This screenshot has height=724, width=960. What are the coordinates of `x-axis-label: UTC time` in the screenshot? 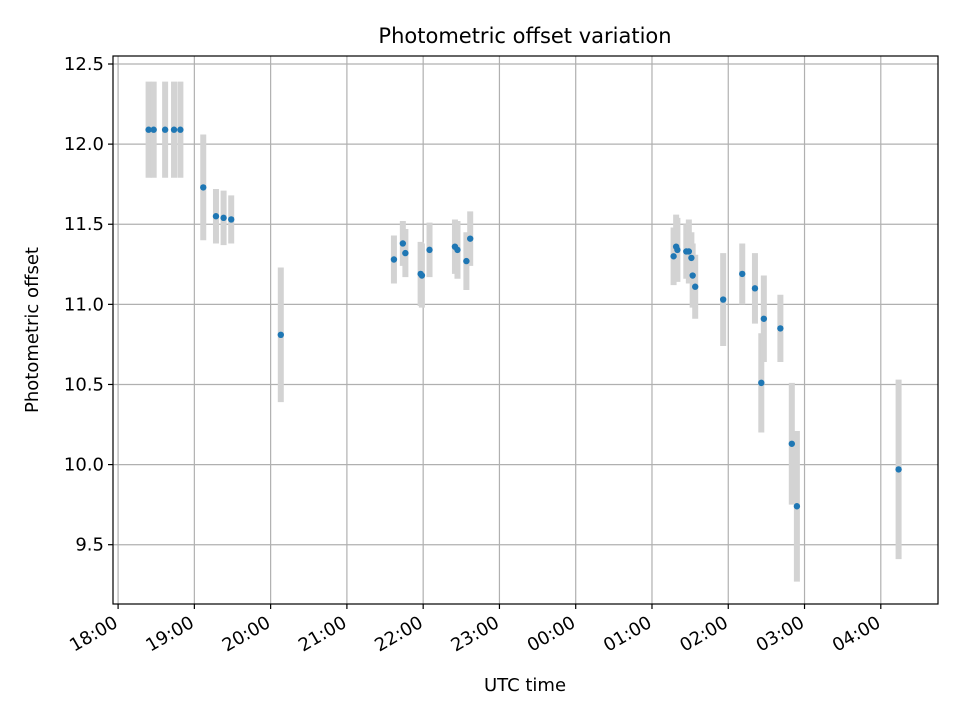 It's located at (525, 685).